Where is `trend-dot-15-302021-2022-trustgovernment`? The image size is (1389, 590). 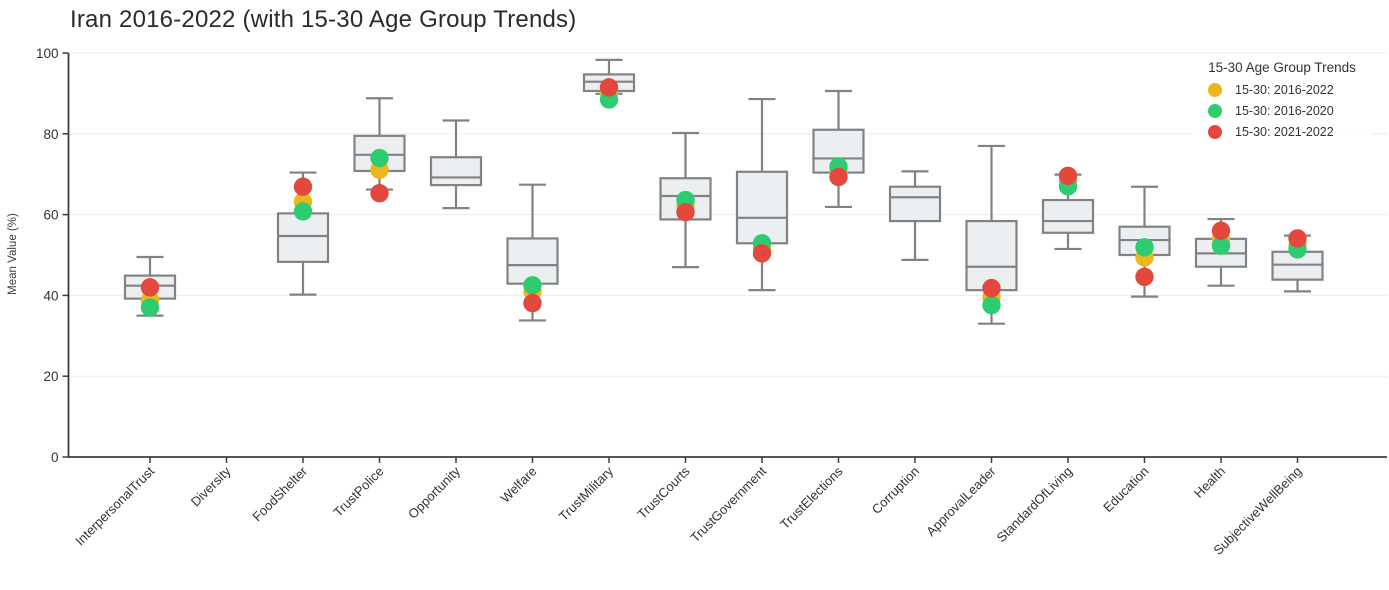 trend-dot-15-302021-2022-trustgovernment is located at coordinates (762, 253).